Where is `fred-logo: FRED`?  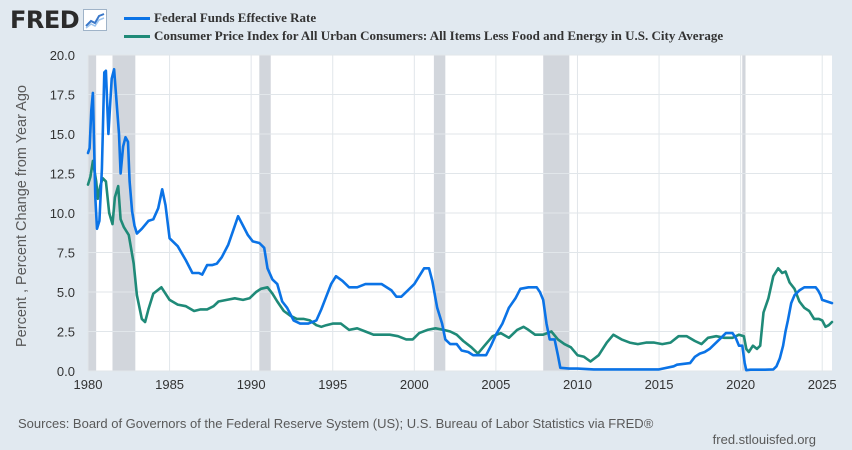
fred-logo: FRED is located at coordinates (59, 20).